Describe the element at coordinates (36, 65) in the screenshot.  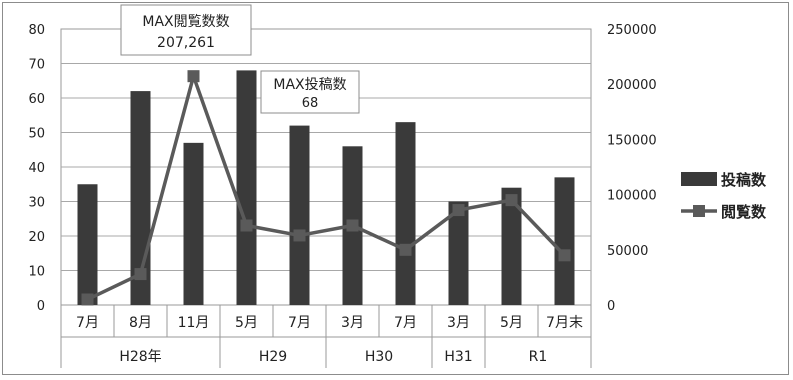
I see `y-left-tick-label: 70` at that location.